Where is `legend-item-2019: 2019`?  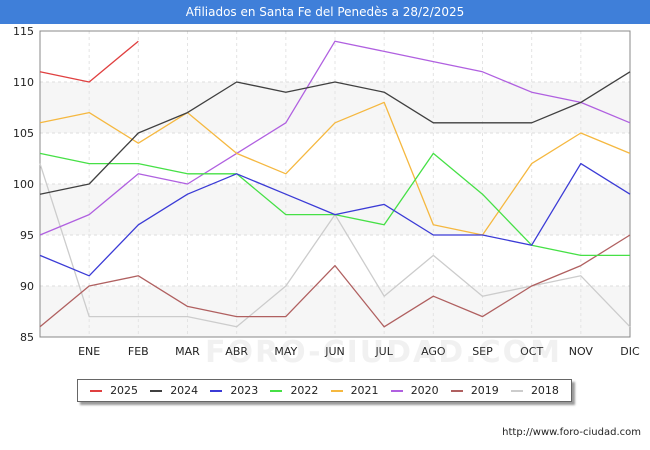 legend-item-2019: 2019 is located at coordinates (474, 390).